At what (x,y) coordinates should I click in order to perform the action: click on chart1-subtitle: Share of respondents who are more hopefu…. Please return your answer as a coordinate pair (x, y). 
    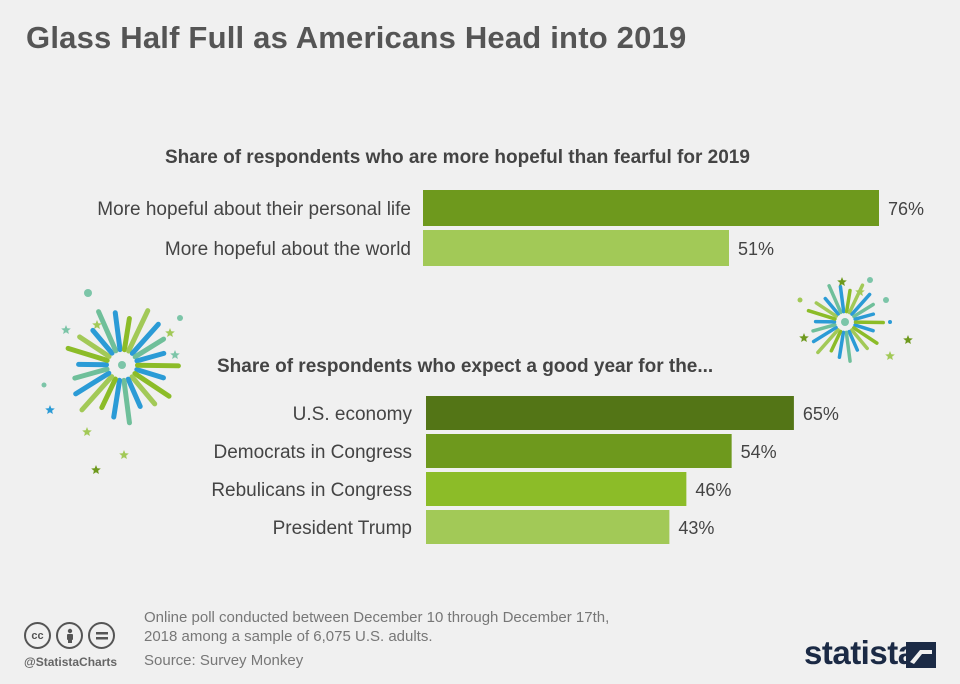
    Looking at the image, I should click on (457, 157).